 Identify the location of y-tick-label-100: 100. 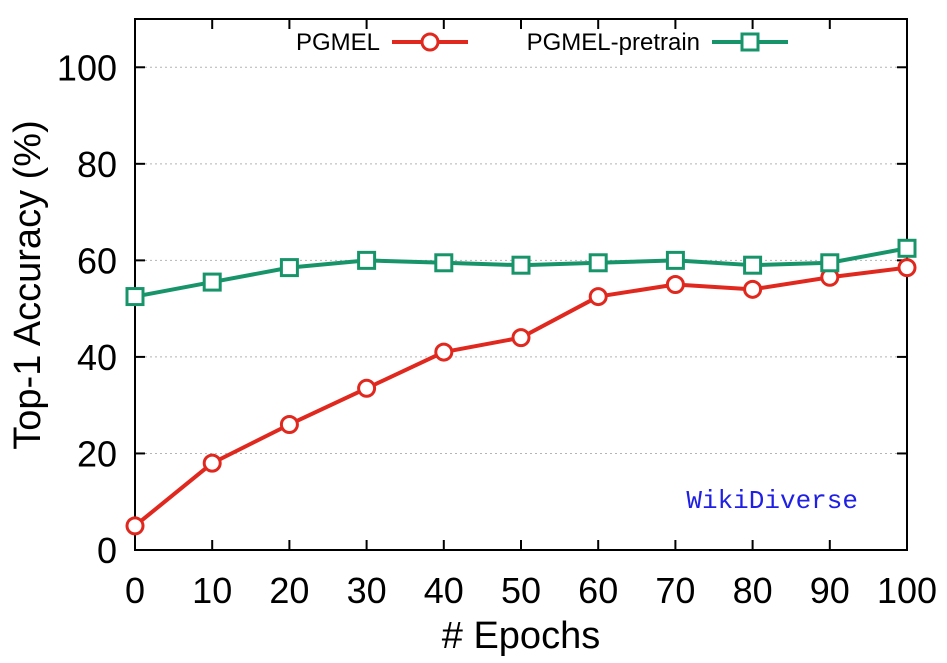
(87, 67).